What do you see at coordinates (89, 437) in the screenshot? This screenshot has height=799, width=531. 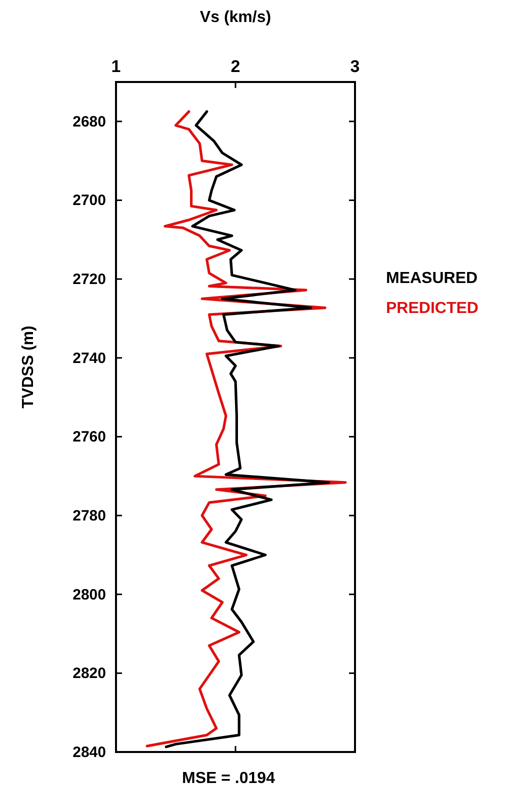 I see `y-tick-label: 2760` at bounding box center [89, 437].